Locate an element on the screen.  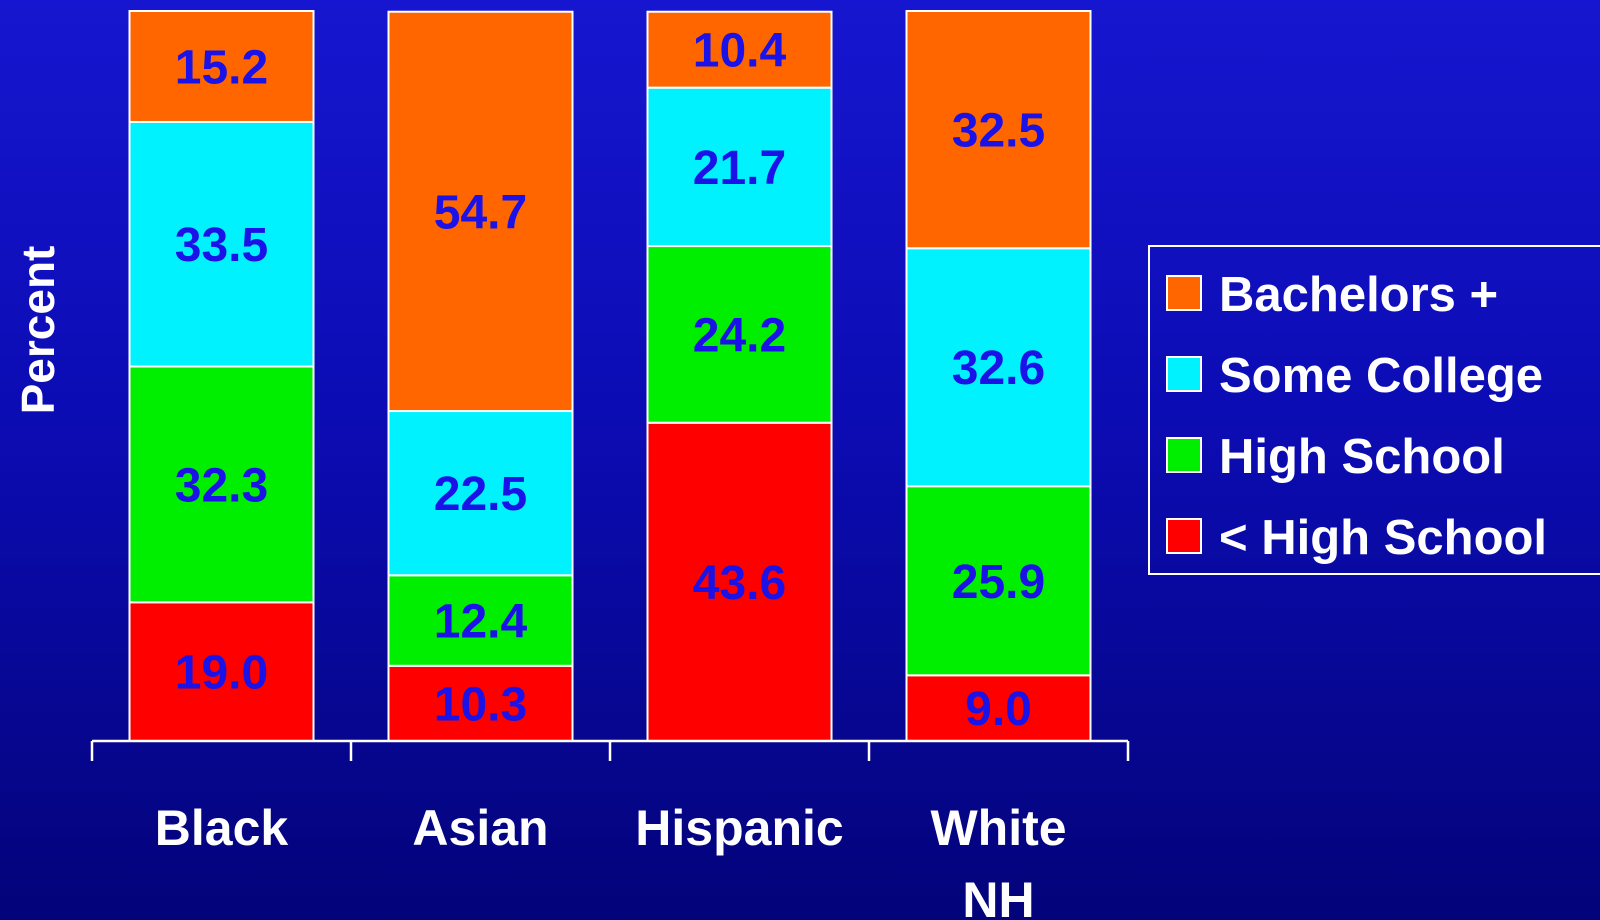
data-label-black-bachelors: 15.2 is located at coordinates (221, 67).